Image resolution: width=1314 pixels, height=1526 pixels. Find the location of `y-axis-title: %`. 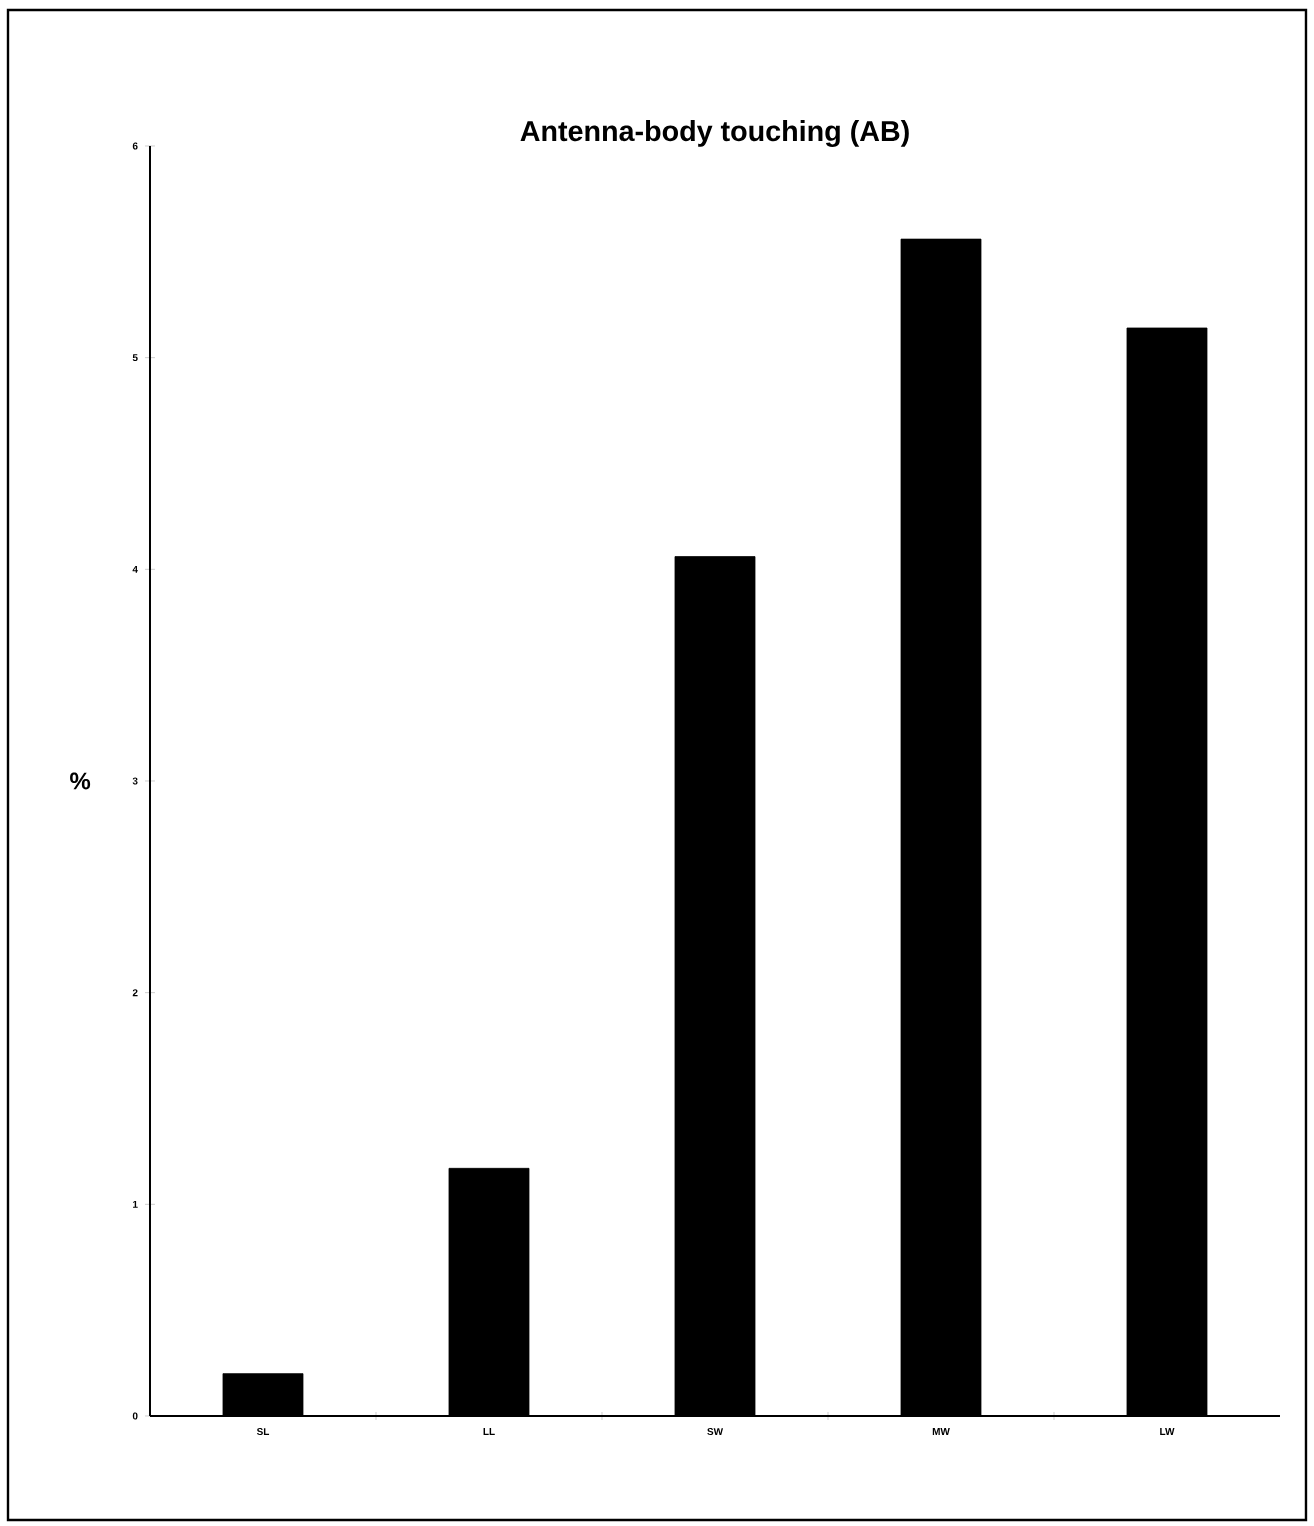

y-axis-title: % is located at coordinates (80, 781).